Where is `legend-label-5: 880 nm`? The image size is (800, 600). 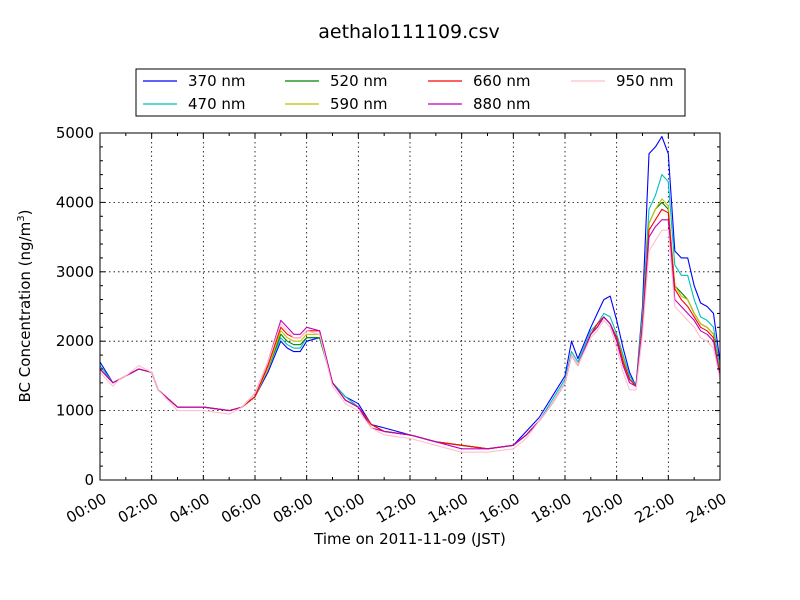 legend-label-5: 880 nm is located at coordinates (502, 104).